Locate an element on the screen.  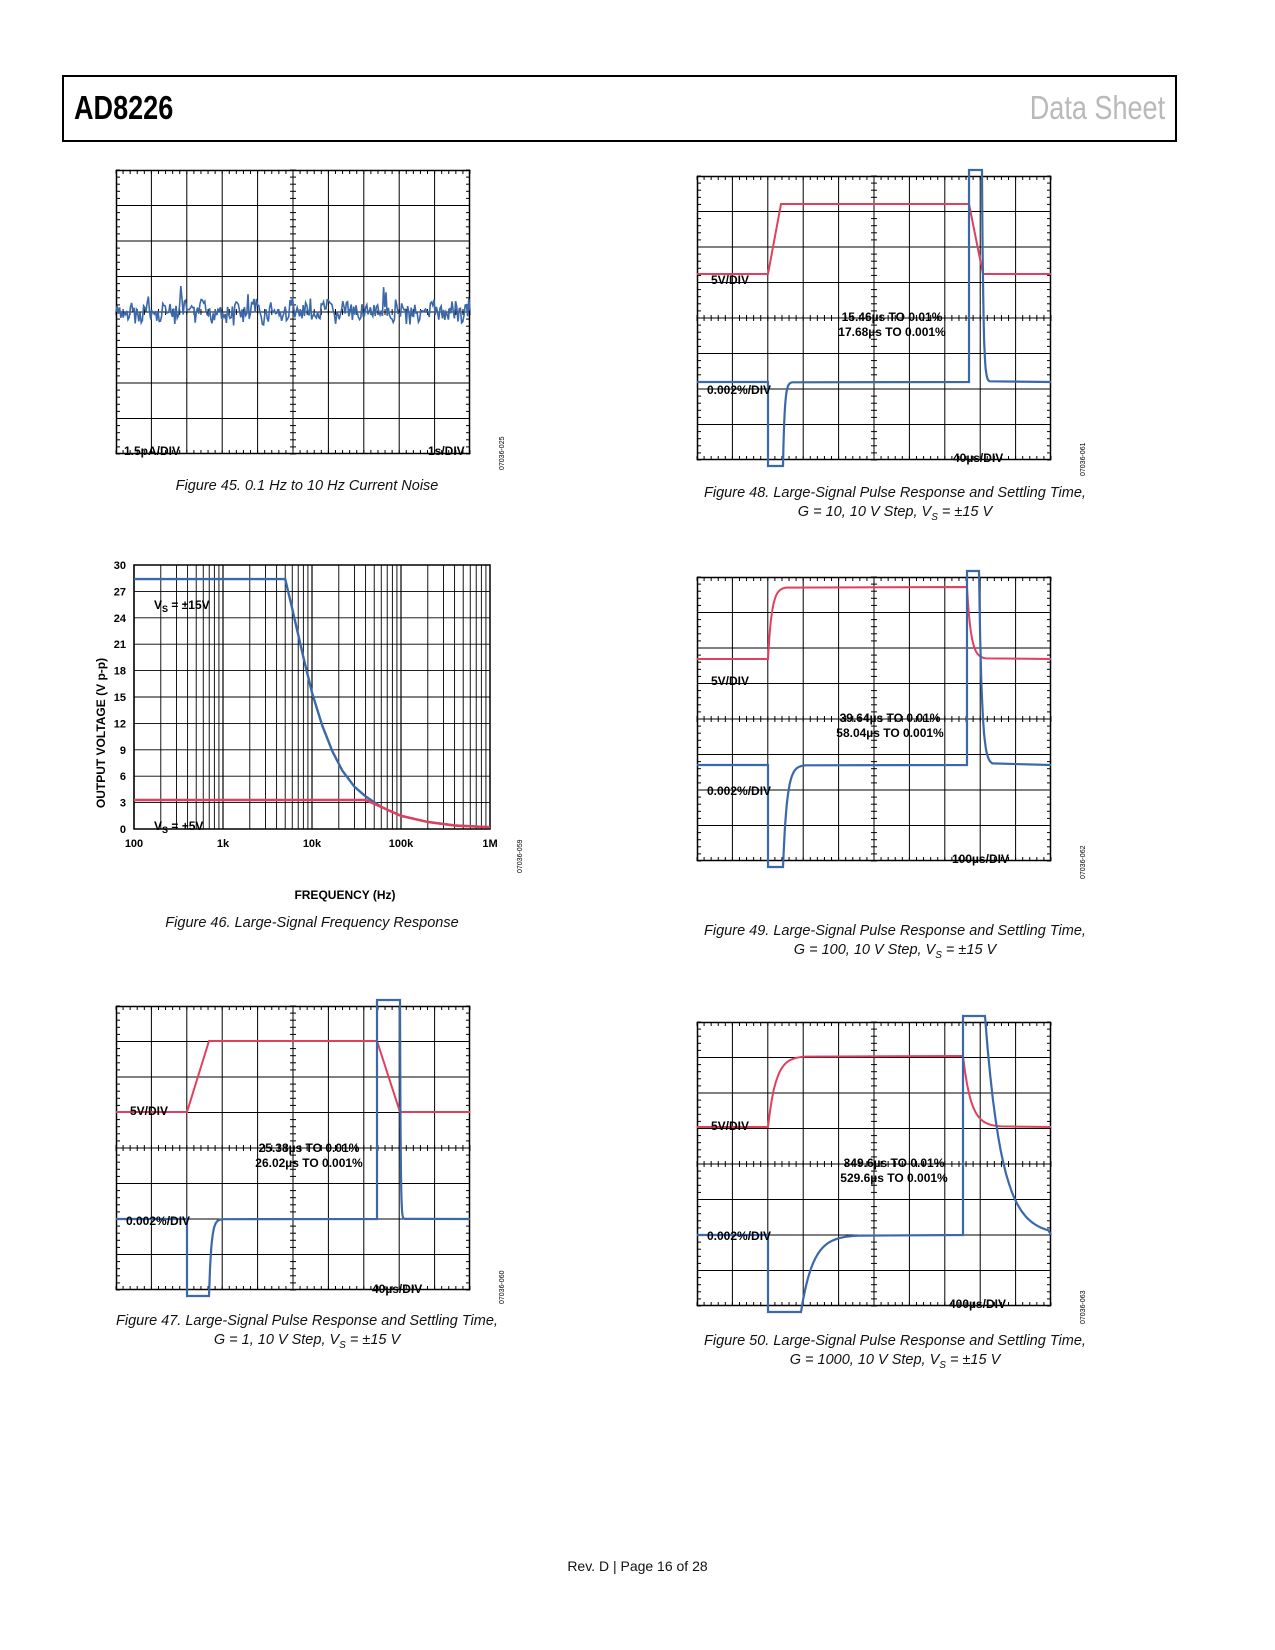
y-tick-label: 24 is located at coordinates (120, 619).